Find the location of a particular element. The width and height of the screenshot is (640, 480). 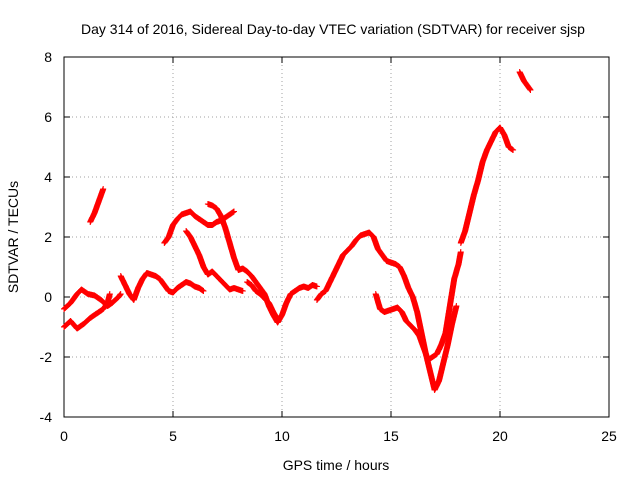

y-tick-label: 2 is located at coordinates (48, 237).